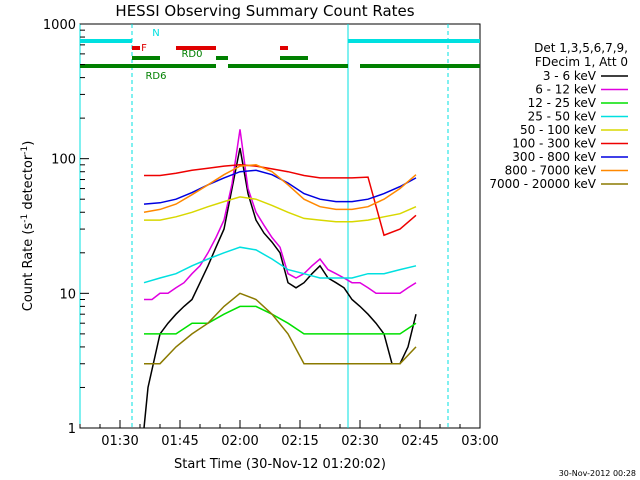  Describe the element at coordinates (419, 441) in the screenshot. I see `x-tick-label: 02:45` at that location.